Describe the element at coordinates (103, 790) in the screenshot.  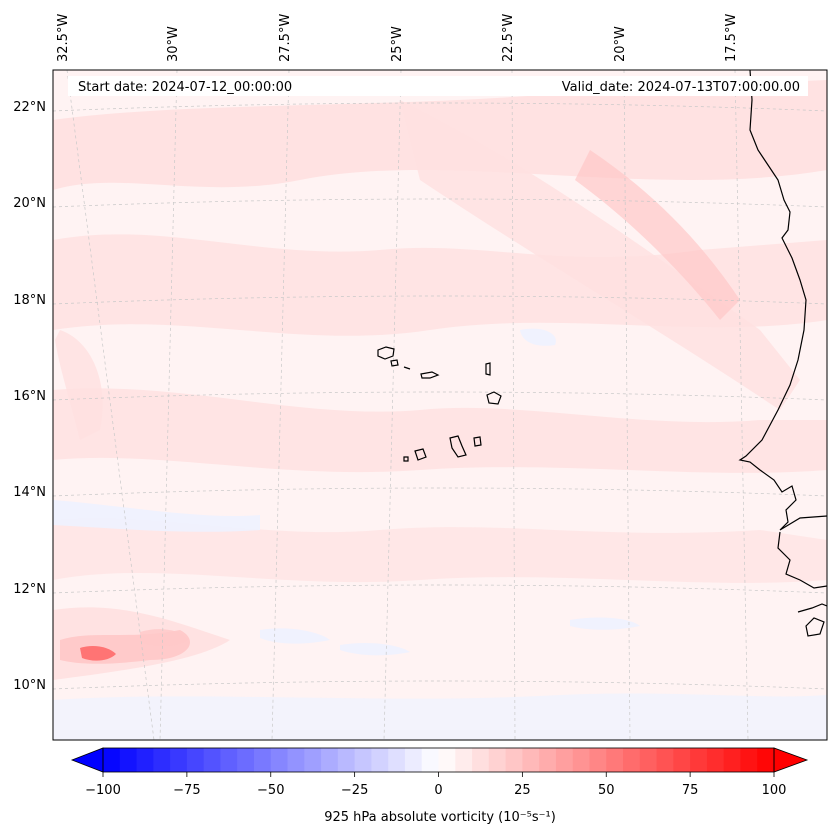
I see `colorbar-tick-label: −100` at that location.